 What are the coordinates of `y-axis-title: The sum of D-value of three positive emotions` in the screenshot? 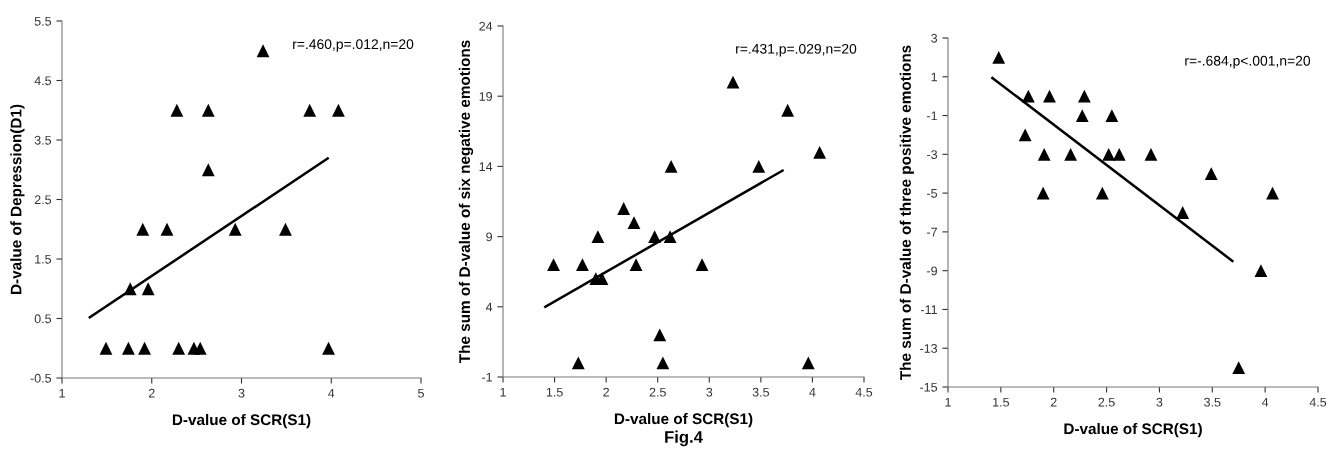 It's located at (906, 212).